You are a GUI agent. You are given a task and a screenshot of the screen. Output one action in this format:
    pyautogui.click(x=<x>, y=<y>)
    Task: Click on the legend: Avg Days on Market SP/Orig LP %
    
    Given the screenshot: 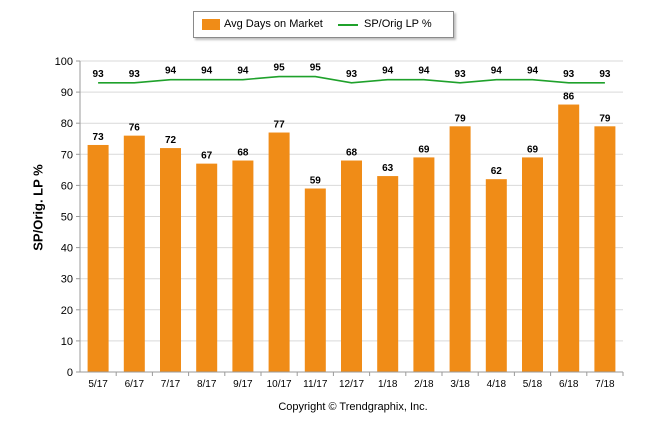 What is the action you would take?
    pyautogui.click(x=323, y=24)
    